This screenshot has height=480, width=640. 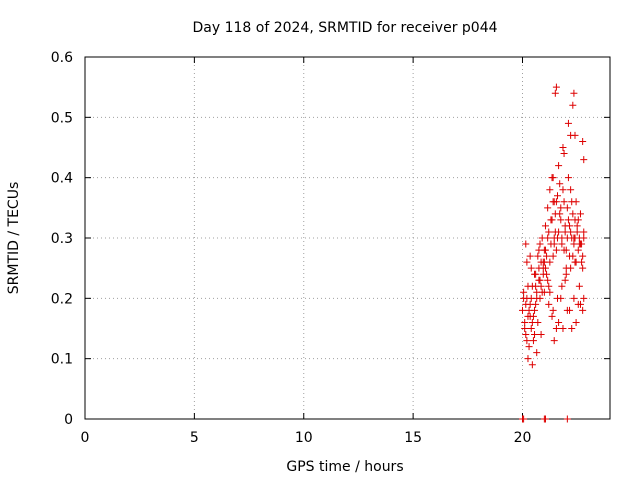 I want to click on y-tick-label: 0.5, so click(x=62, y=118).